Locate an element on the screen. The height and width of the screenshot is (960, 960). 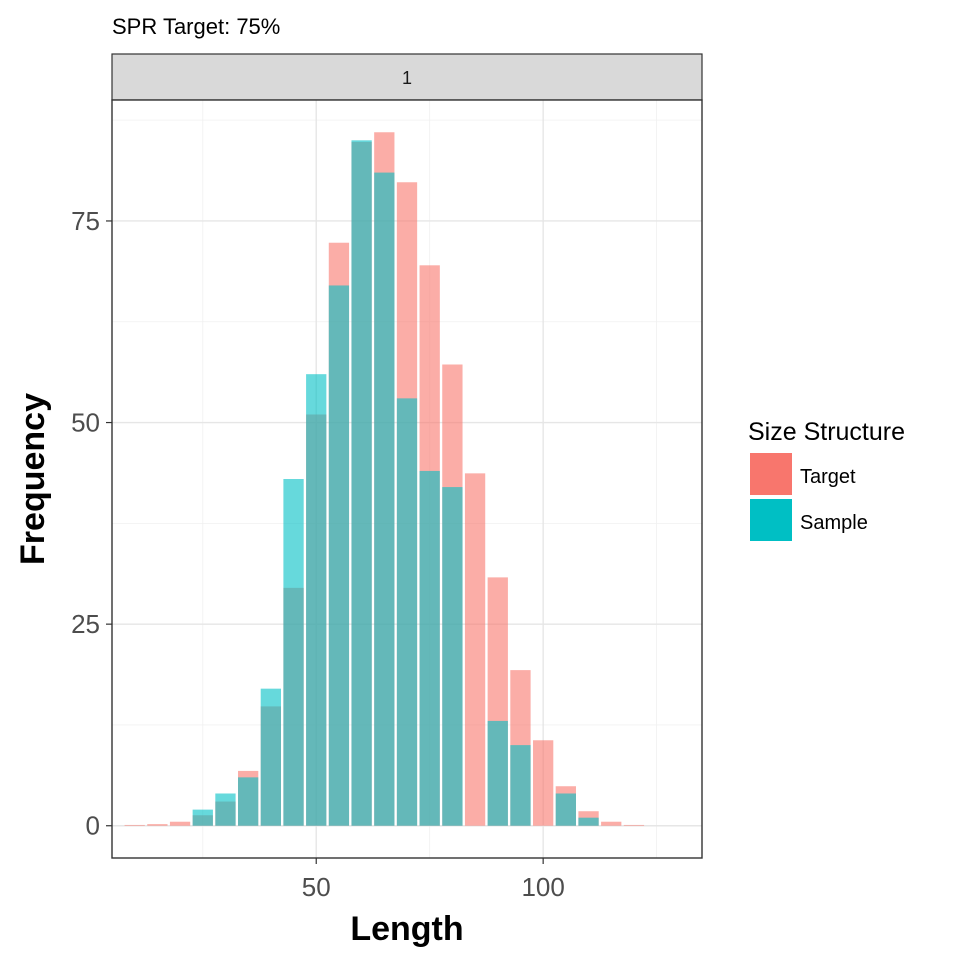
y-tick-label-2: 50 is located at coordinates (85, 423).